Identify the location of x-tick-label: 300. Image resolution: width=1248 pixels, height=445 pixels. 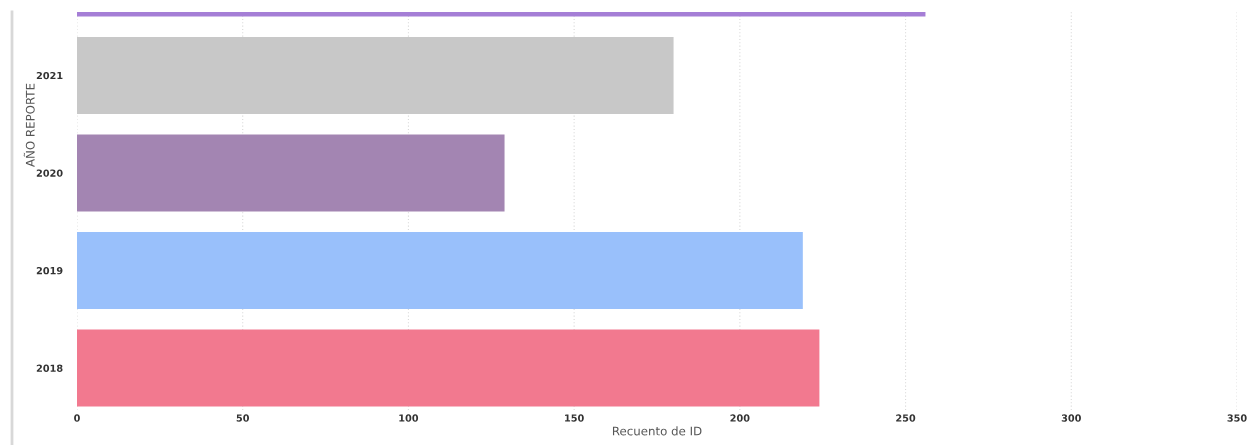
(1071, 418).